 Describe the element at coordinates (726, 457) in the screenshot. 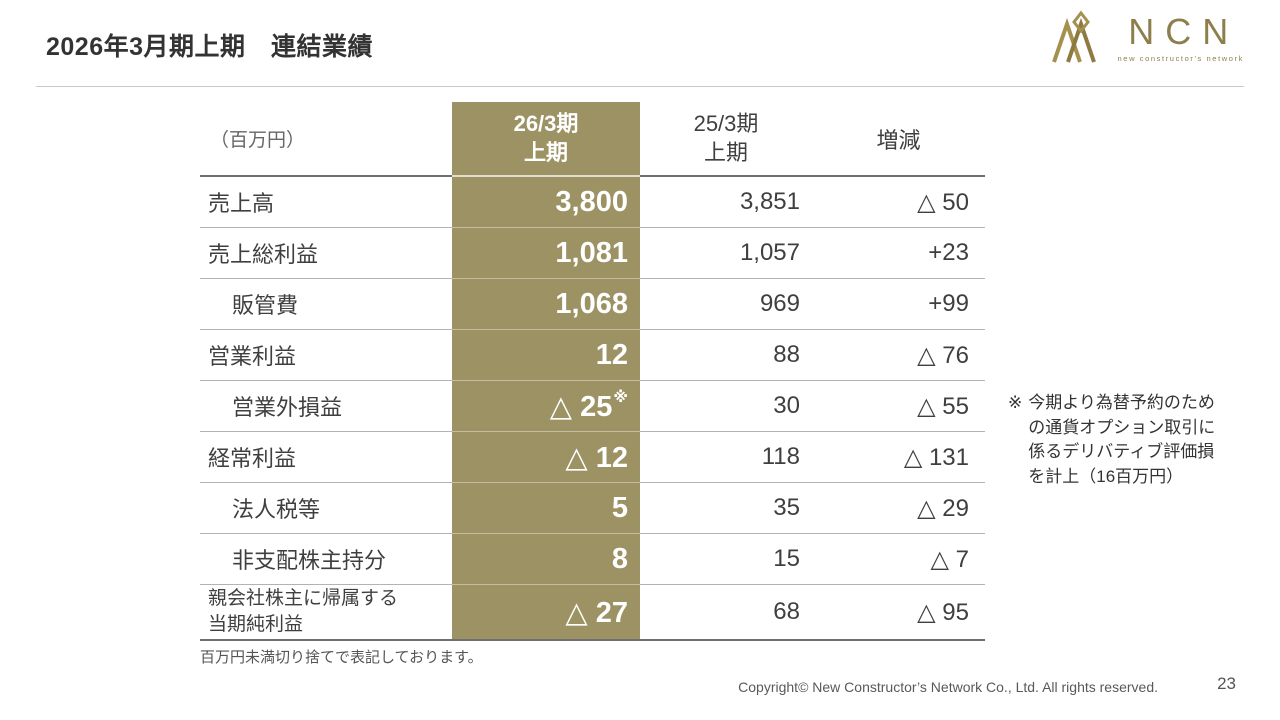

I see `prior-value: 118` at that location.